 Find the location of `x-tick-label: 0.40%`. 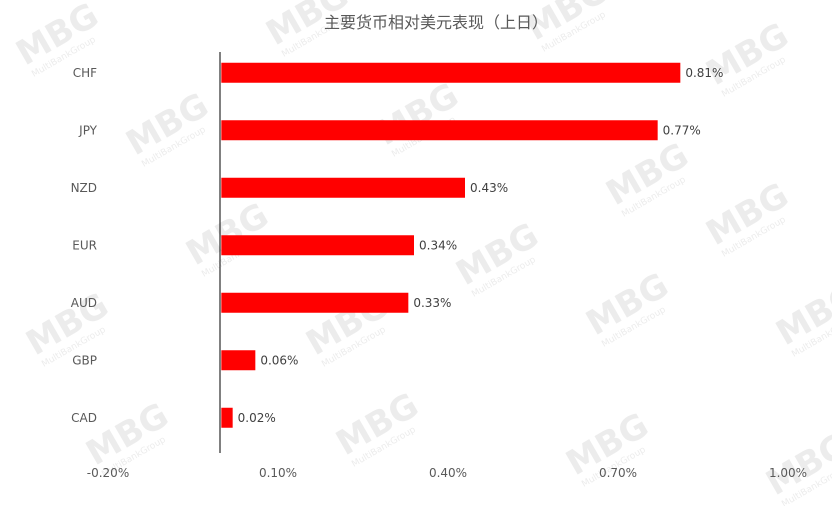

x-tick-label: 0.40% is located at coordinates (448, 473).